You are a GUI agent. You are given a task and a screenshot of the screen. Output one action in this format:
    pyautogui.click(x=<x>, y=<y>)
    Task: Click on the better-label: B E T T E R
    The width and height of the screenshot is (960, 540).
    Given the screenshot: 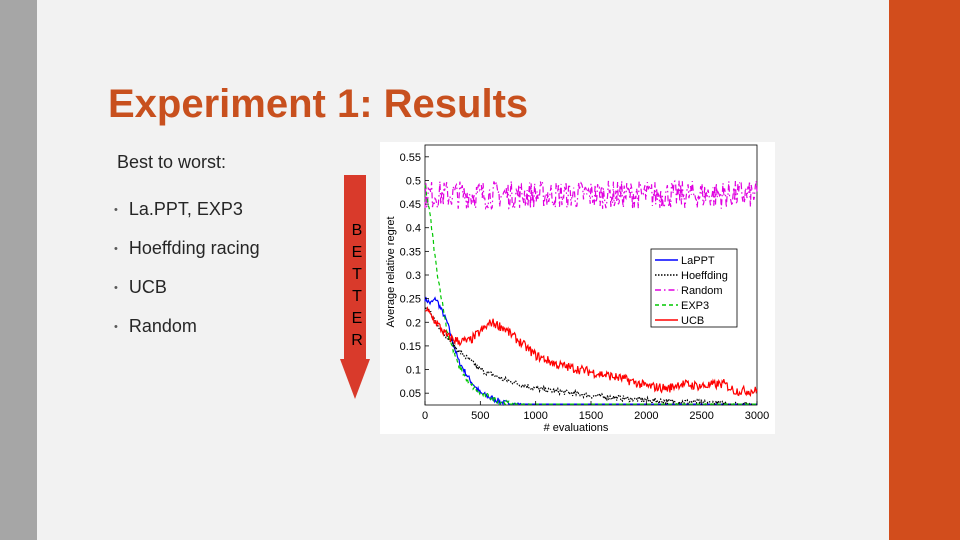 What is the action you would take?
    pyautogui.click(x=357, y=286)
    